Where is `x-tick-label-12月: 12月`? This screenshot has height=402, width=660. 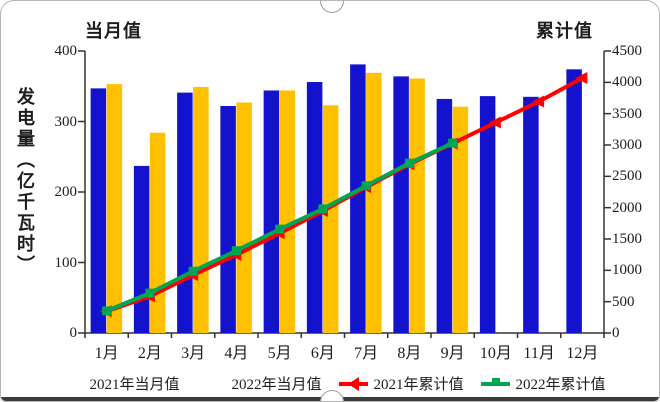 x-tick-label-12月: 12月 is located at coordinates (582, 353).